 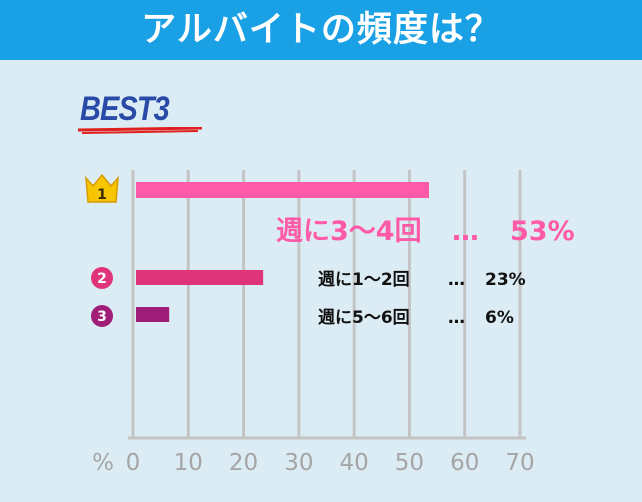 I want to click on crown-icon: 1, so click(x=102, y=188).